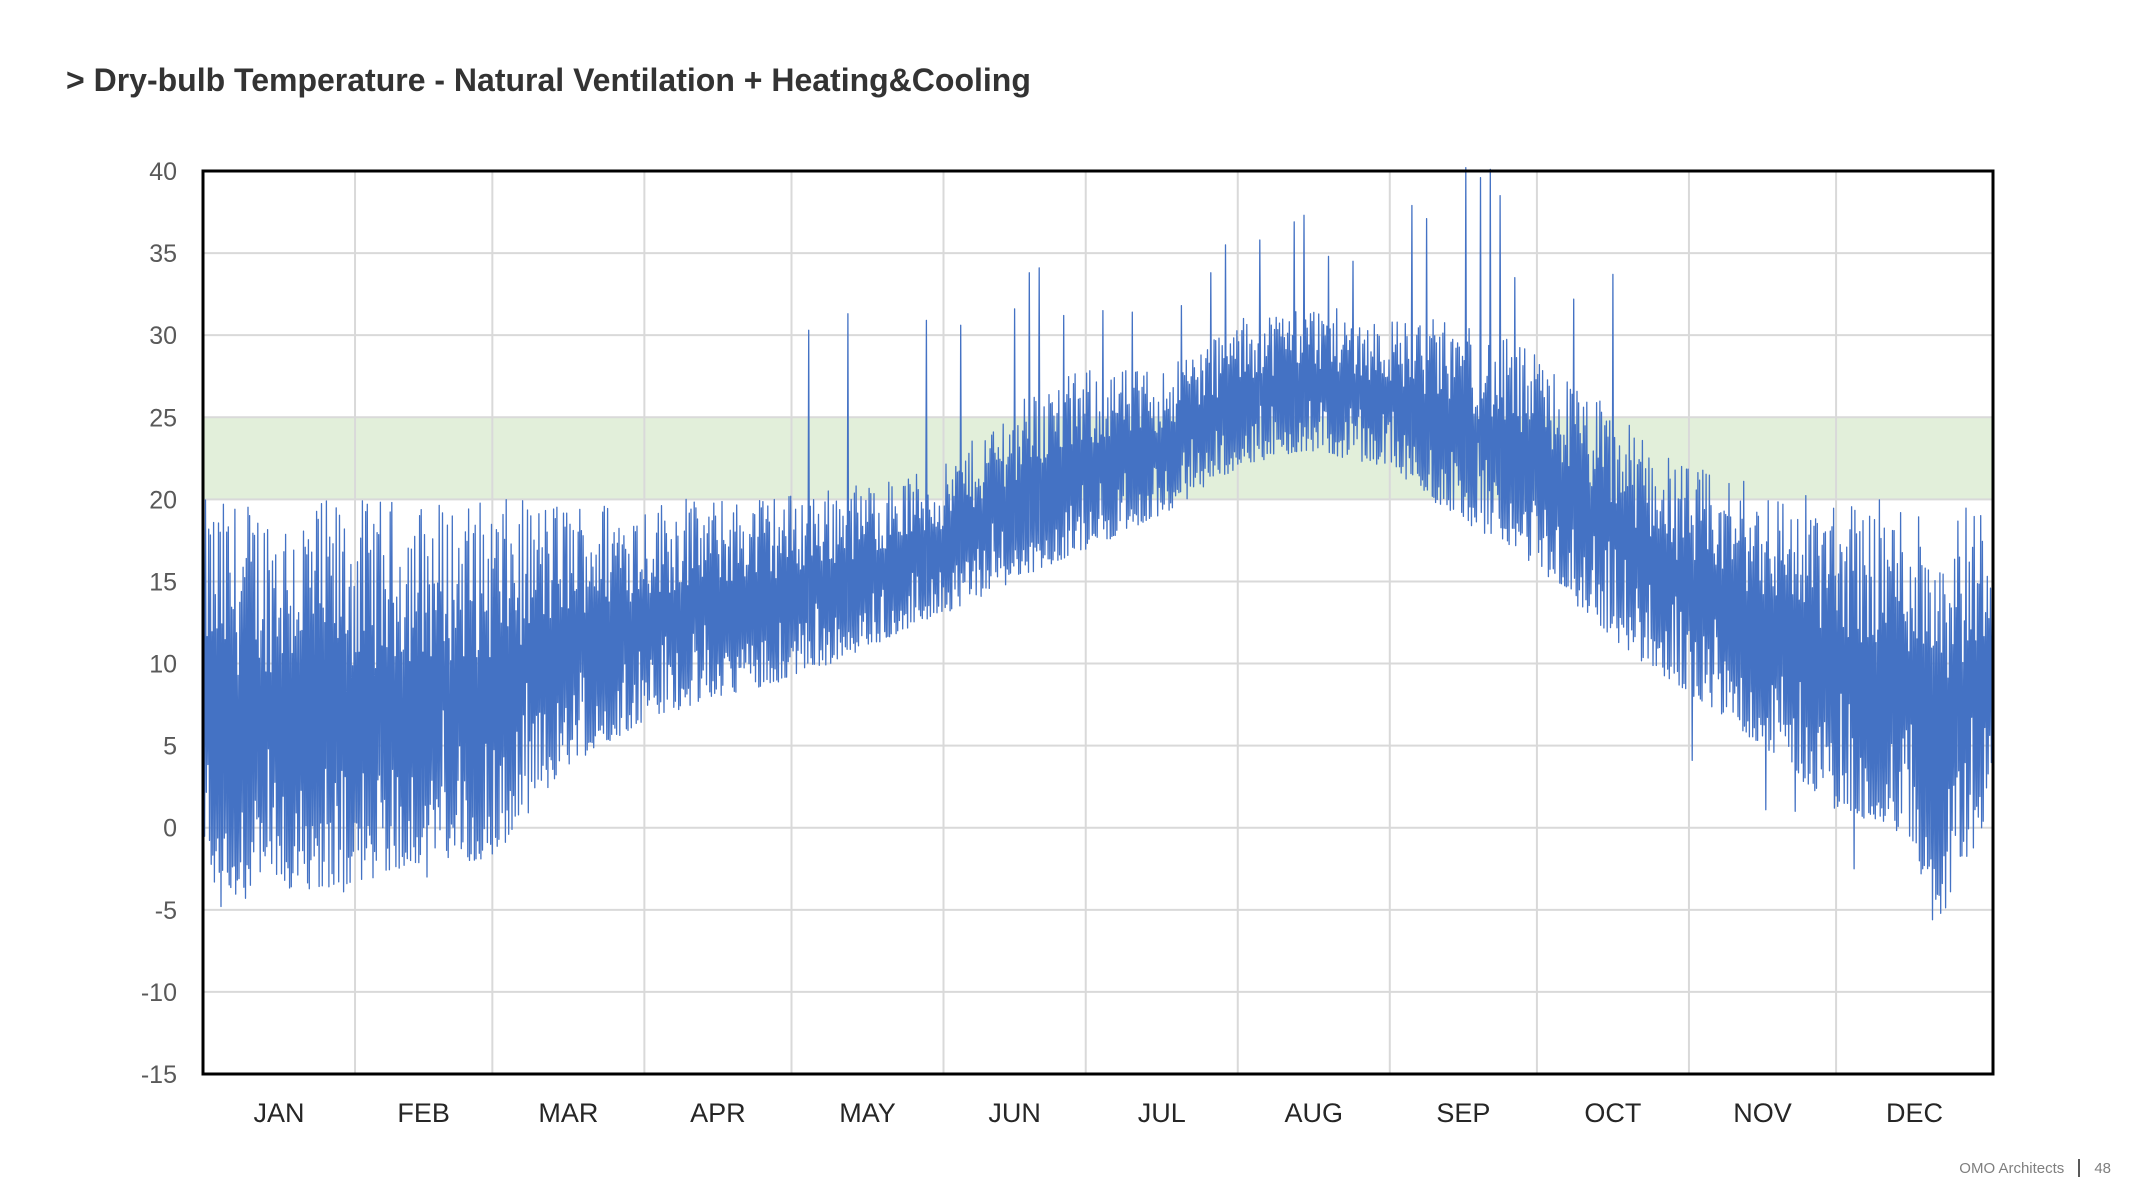 This screenshot has height=1199, width=2131. I want to click on x-tick-label: JUN, so click(1014, 1113).